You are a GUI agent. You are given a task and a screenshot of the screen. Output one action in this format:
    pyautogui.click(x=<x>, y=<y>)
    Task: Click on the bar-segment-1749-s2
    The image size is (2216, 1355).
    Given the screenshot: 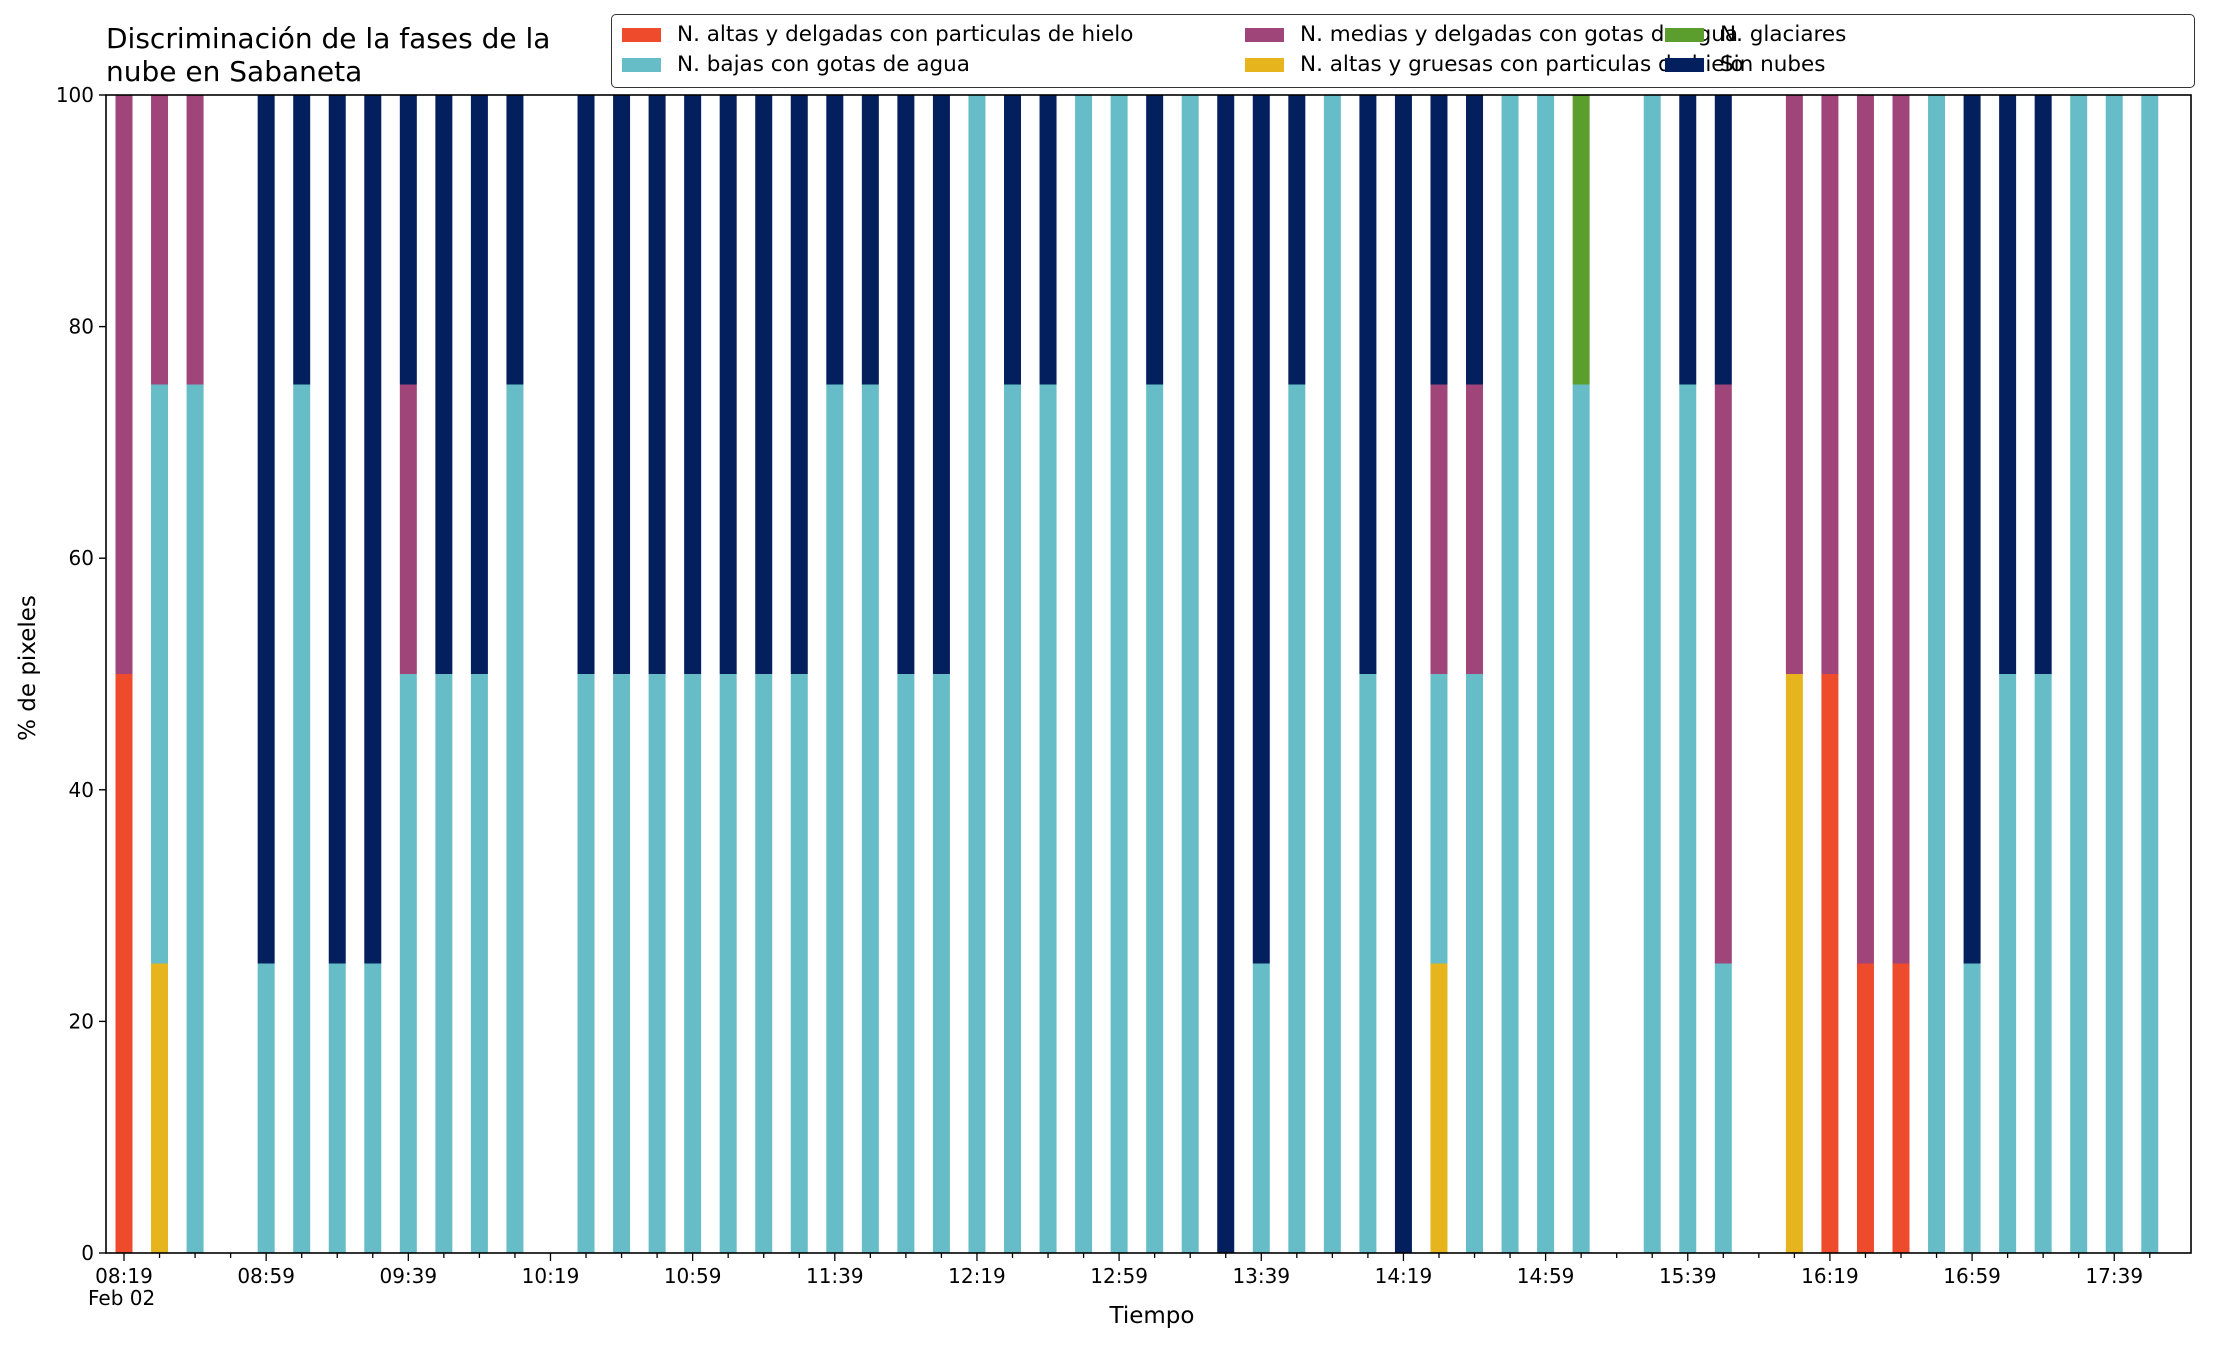 What is the action you would take?
    pyautogui.click(x=2150, y=674)
    